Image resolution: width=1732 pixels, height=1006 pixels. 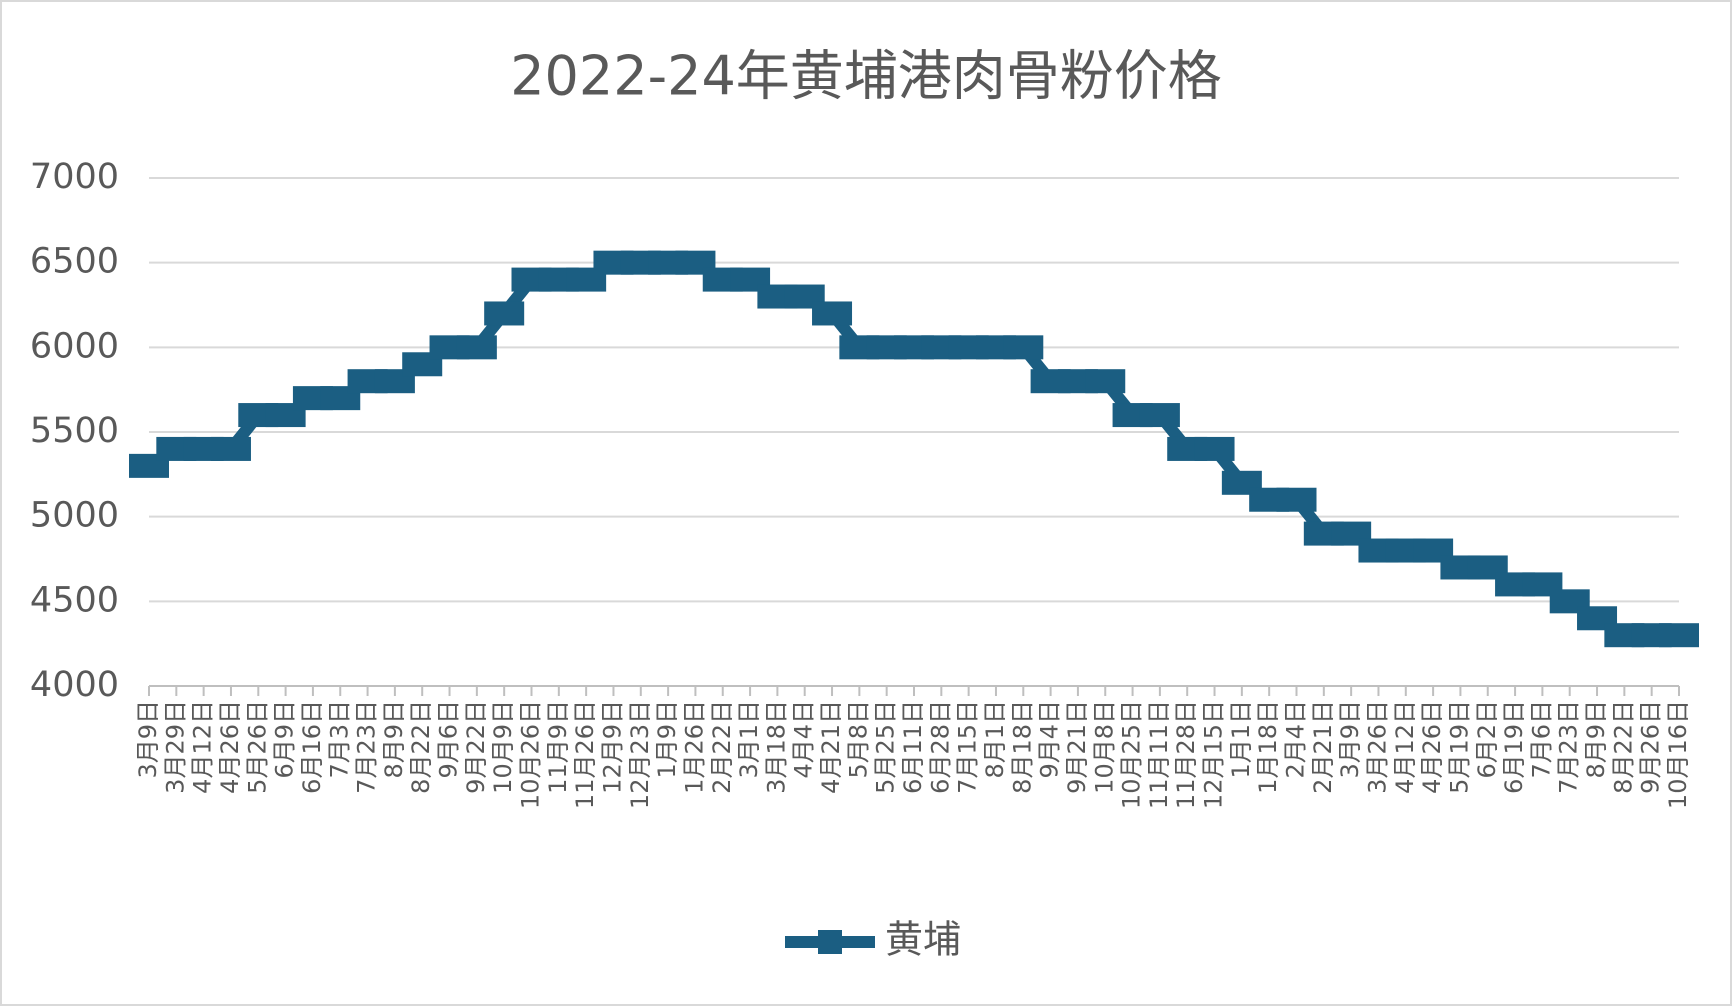 What do you see at coordinates (831, 747) in the screenshot?
I see `x-tick-label: 4月21日` at bounding box center [831, 747].